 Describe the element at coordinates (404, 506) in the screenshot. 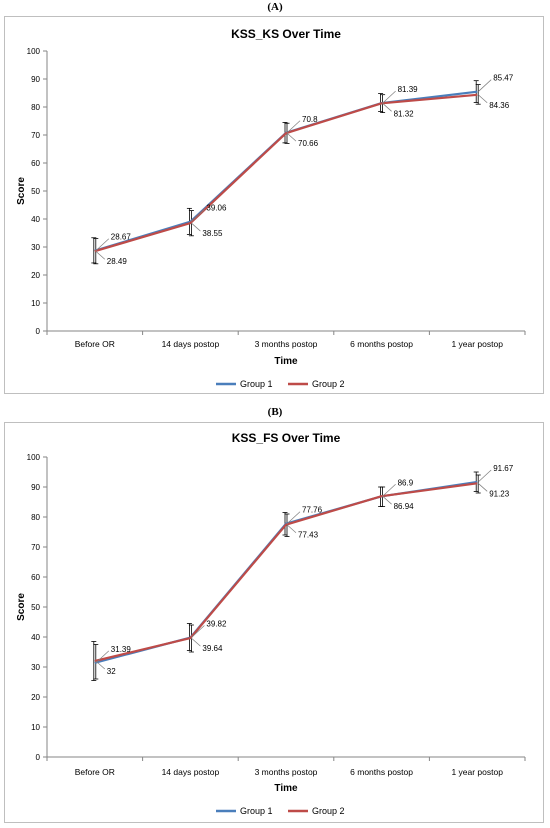

I see `data-label: 86.94` at that location.